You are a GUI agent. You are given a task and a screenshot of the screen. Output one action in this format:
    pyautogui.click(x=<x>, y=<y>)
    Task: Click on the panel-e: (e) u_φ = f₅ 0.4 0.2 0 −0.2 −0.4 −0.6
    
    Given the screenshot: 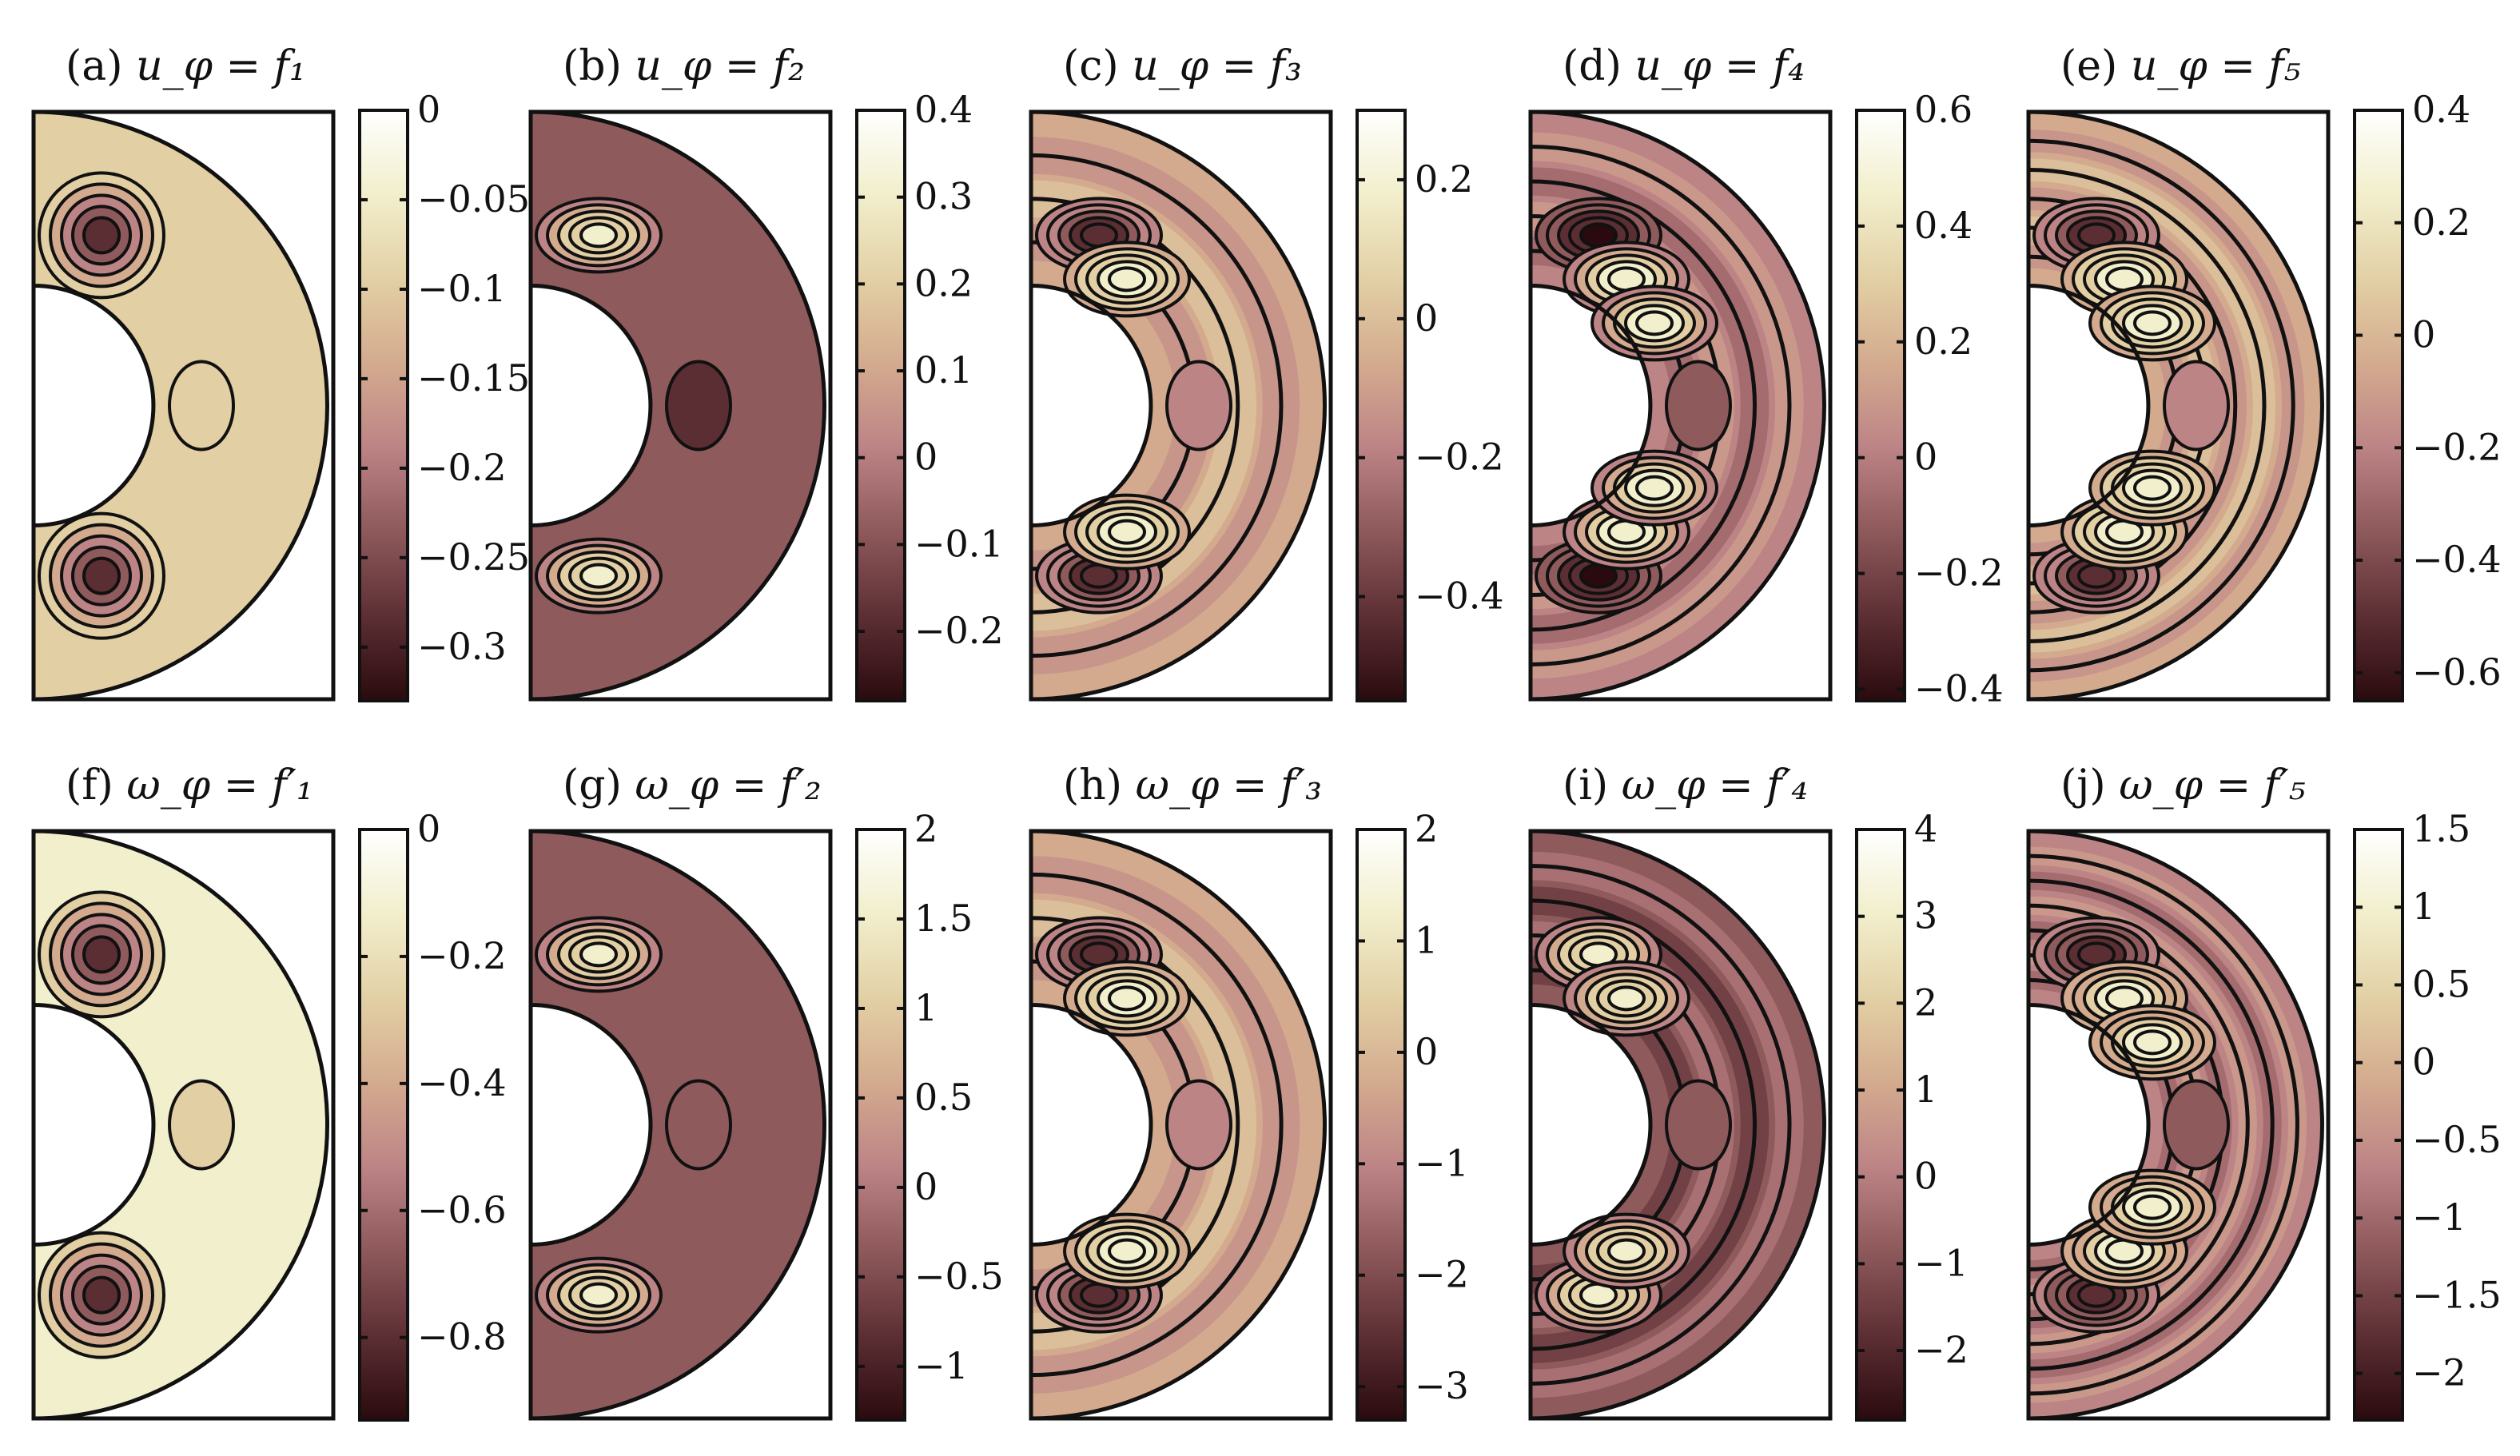 What is the action you would take?
    pyautogui.click(x=2264, y=372)
    